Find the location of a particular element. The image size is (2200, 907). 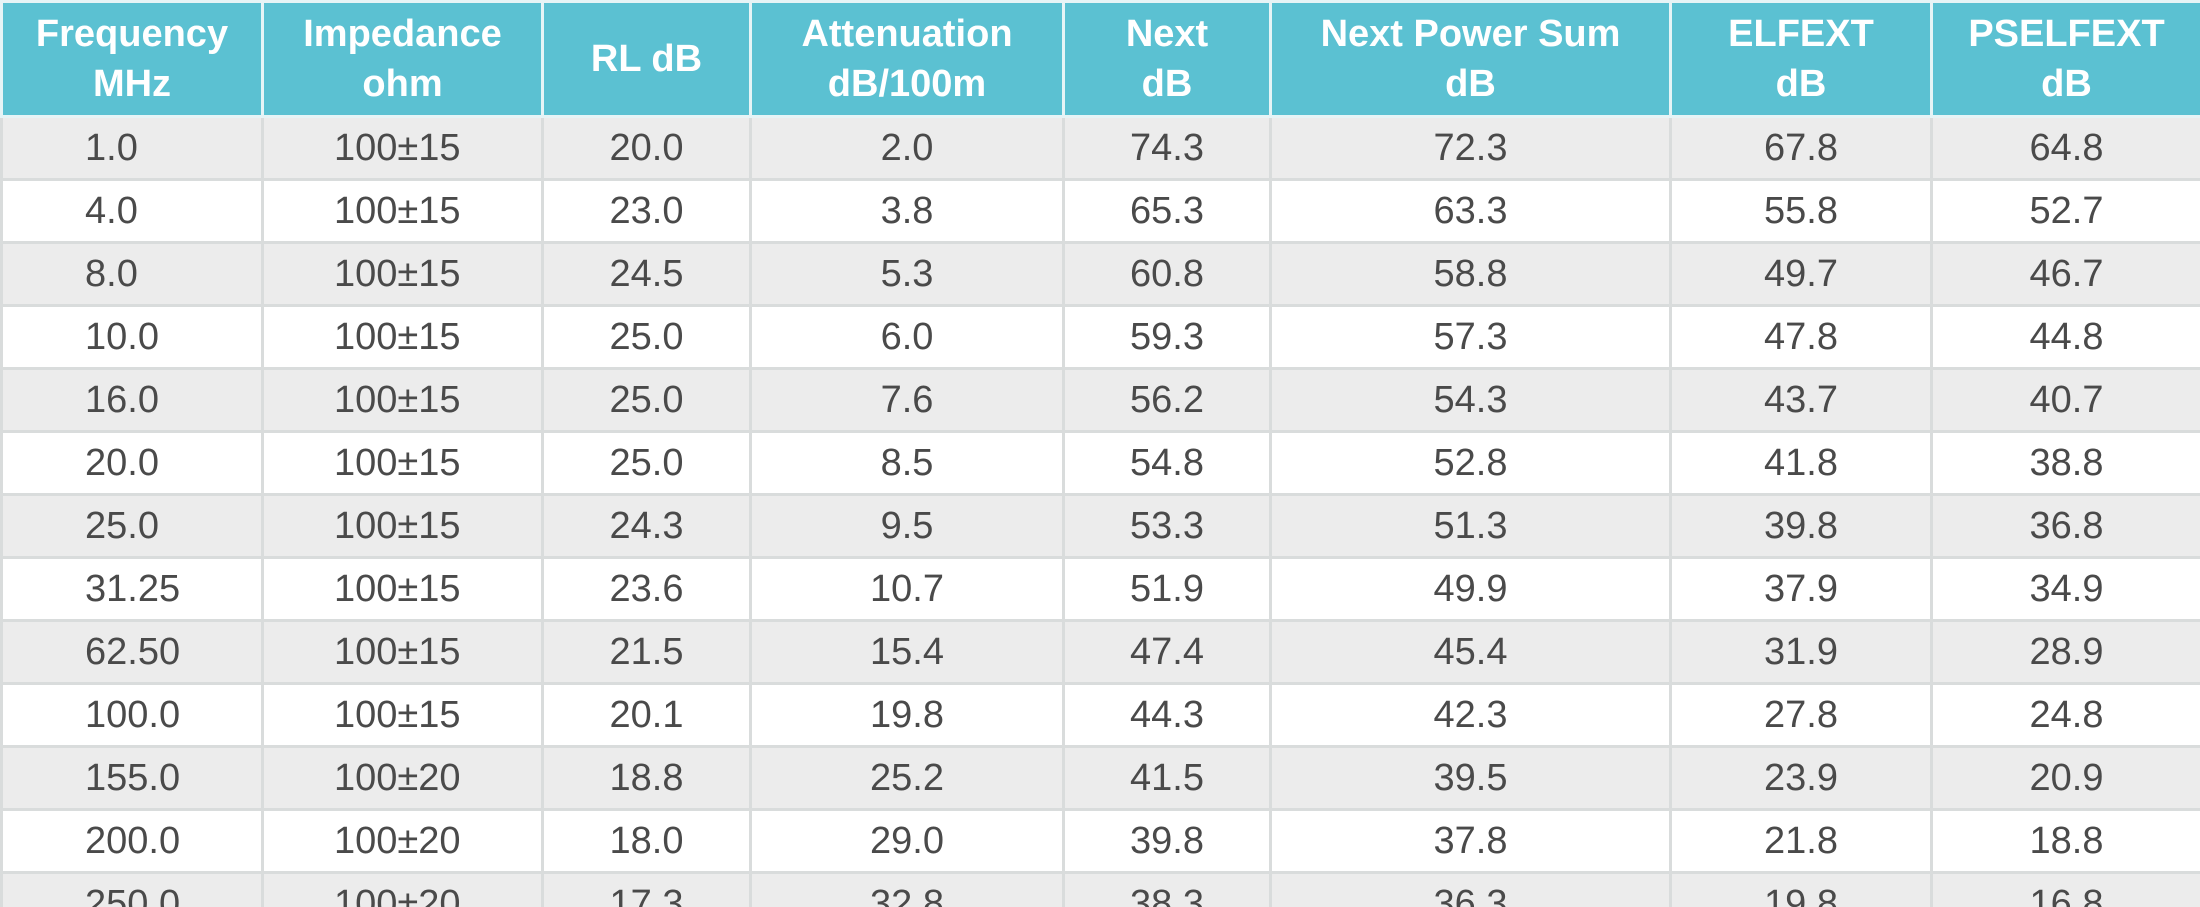

table-cell: 49.7 is located at coordinates (1801, 274).